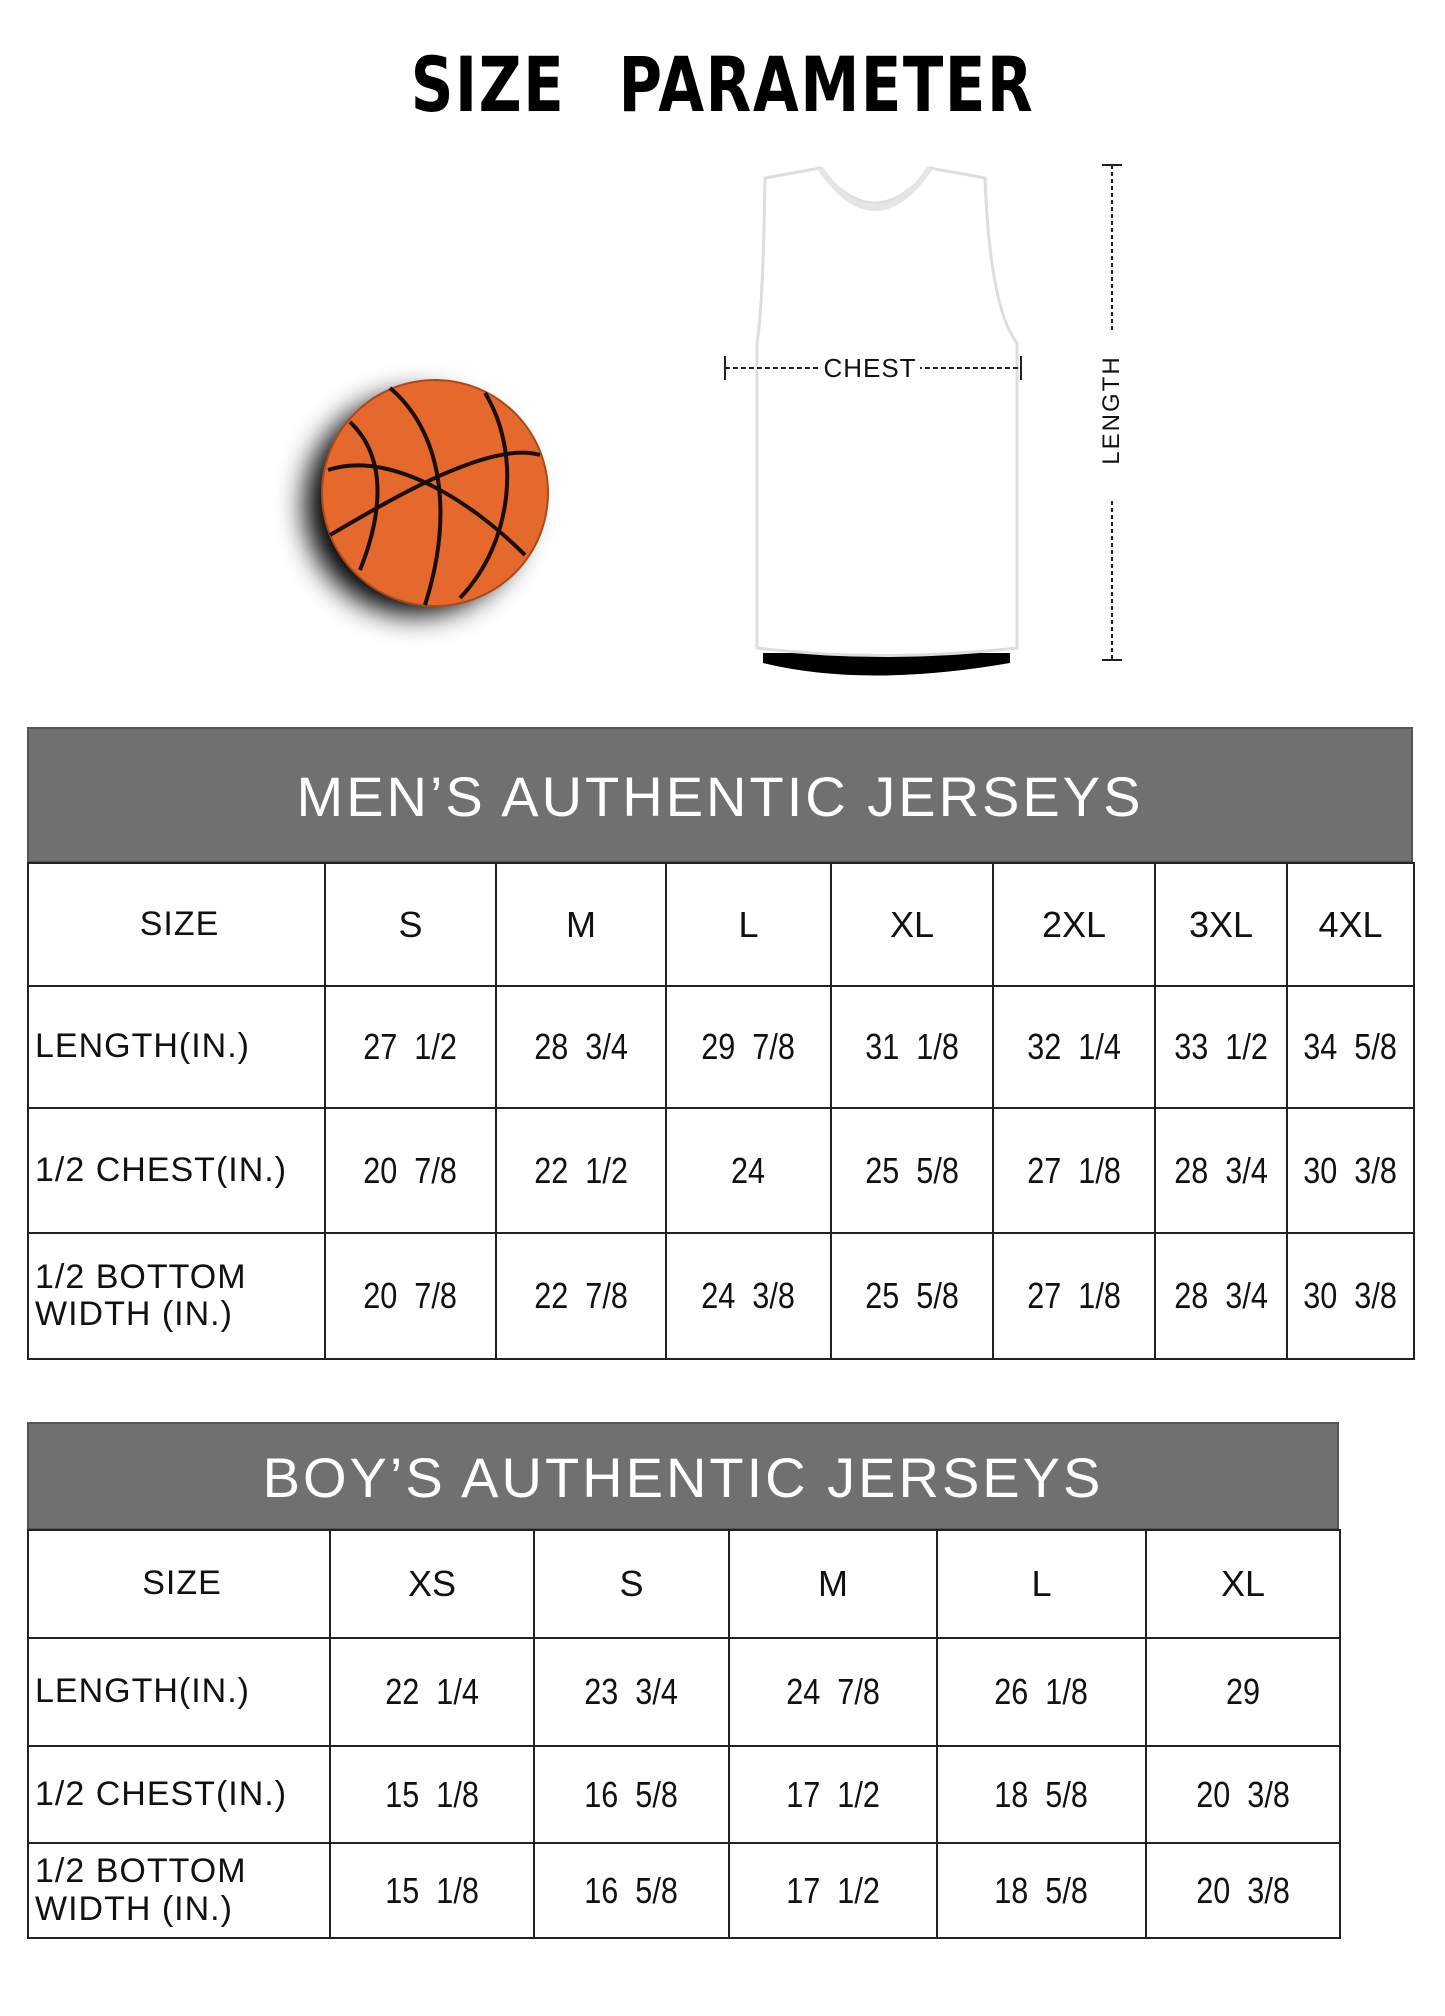 The width and height of the screenshot is (1445, 2016). I want to click on table-cell: 33 1/2, so click(1221, 1047).